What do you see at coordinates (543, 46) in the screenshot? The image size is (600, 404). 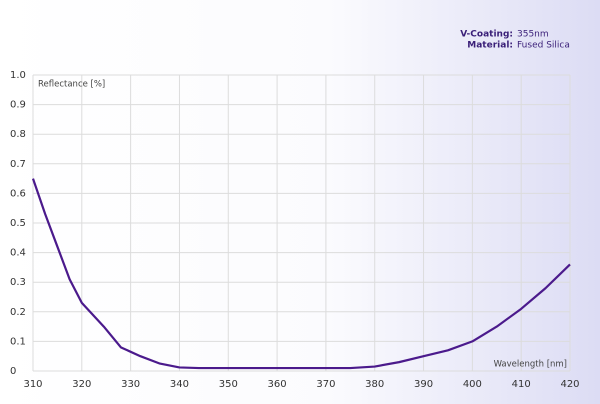 I see `annotation-value: Fused Silica` at bounding box center [543, 46].